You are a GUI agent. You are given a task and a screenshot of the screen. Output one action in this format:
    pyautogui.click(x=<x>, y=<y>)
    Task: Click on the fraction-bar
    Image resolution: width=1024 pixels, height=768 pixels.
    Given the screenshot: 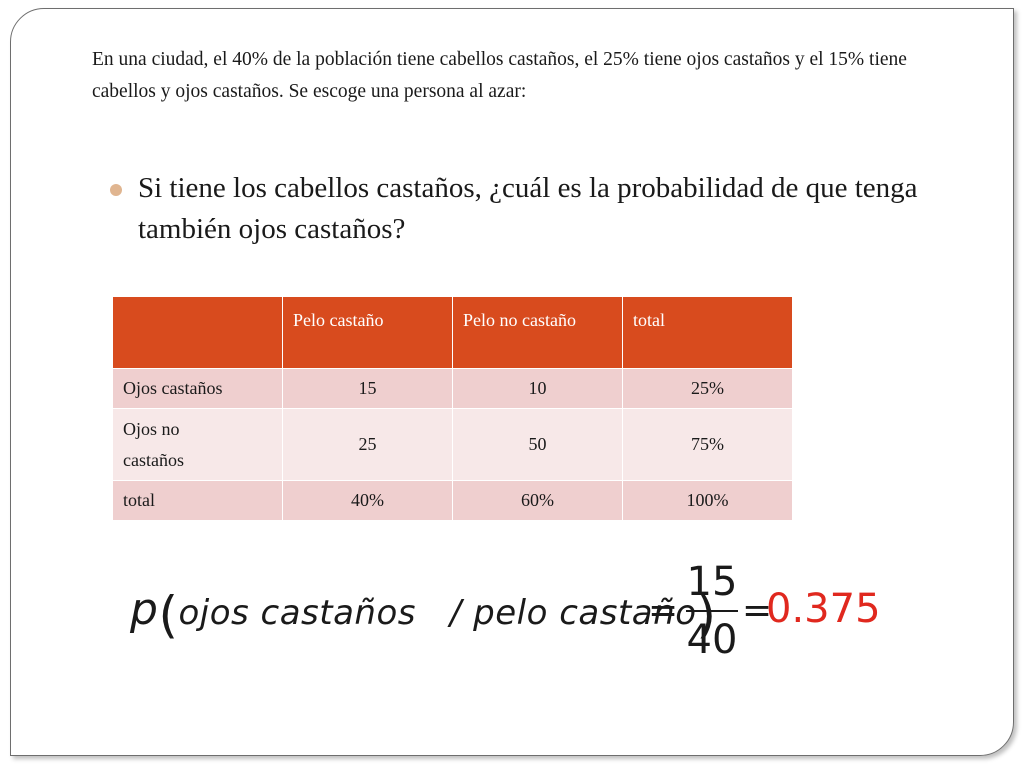 What is the action you would take?
    pyautogui.click(x=712, y=611)
    